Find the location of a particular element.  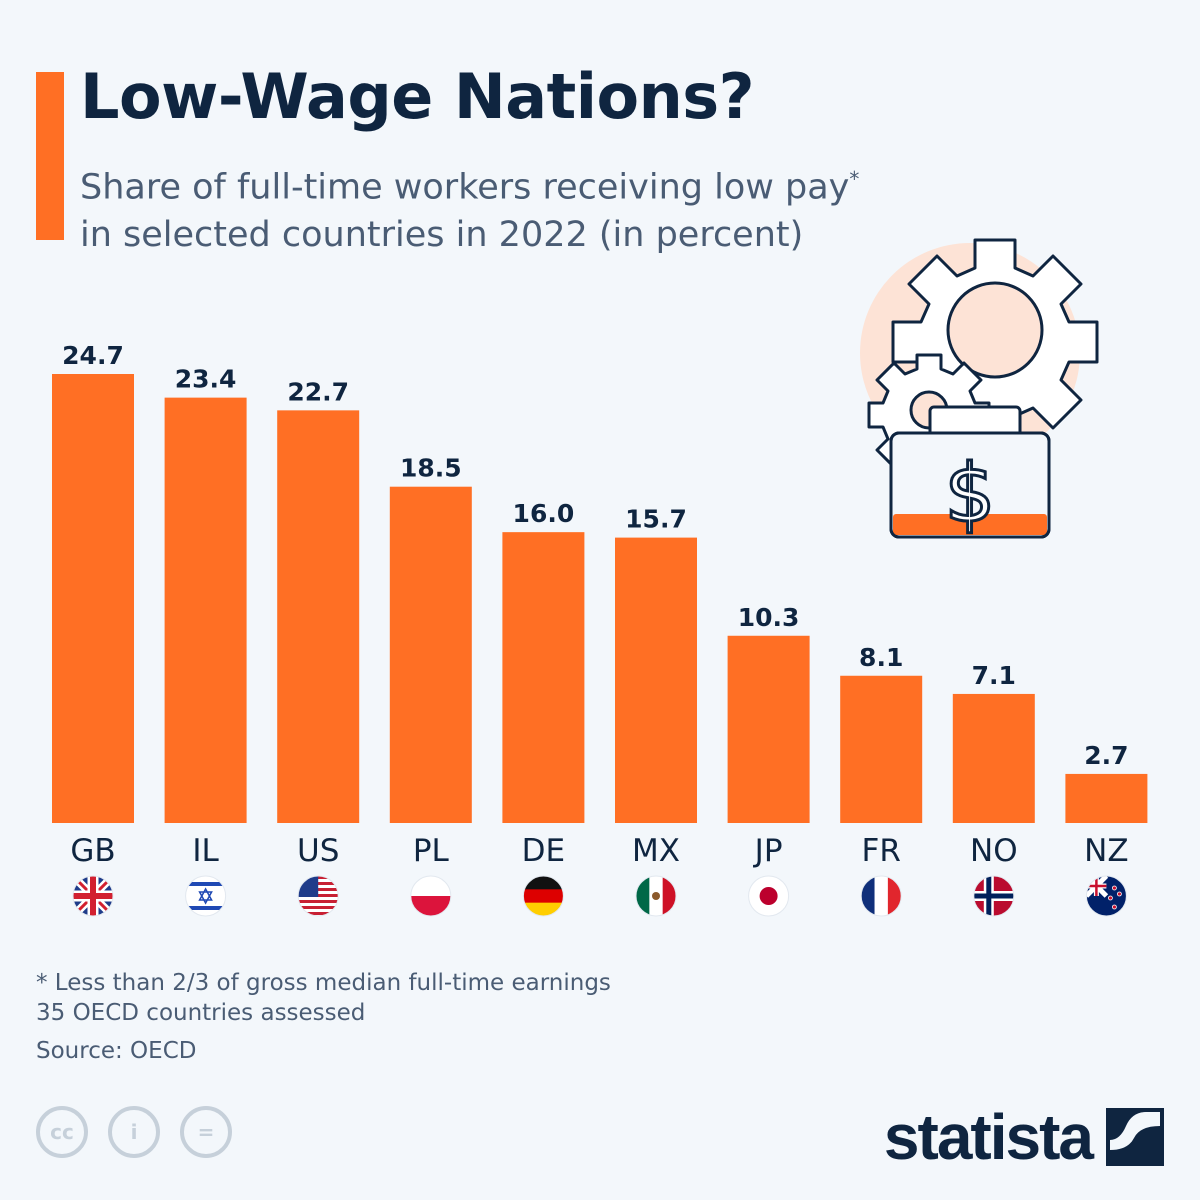

bar-MX is located at coordinates (656, 680).